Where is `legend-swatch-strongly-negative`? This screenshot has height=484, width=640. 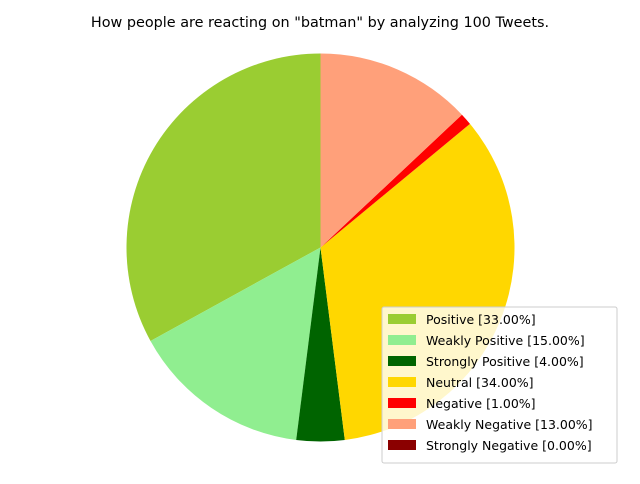
legend-swatch-strongly-negative is located at coordinates (402, 445).